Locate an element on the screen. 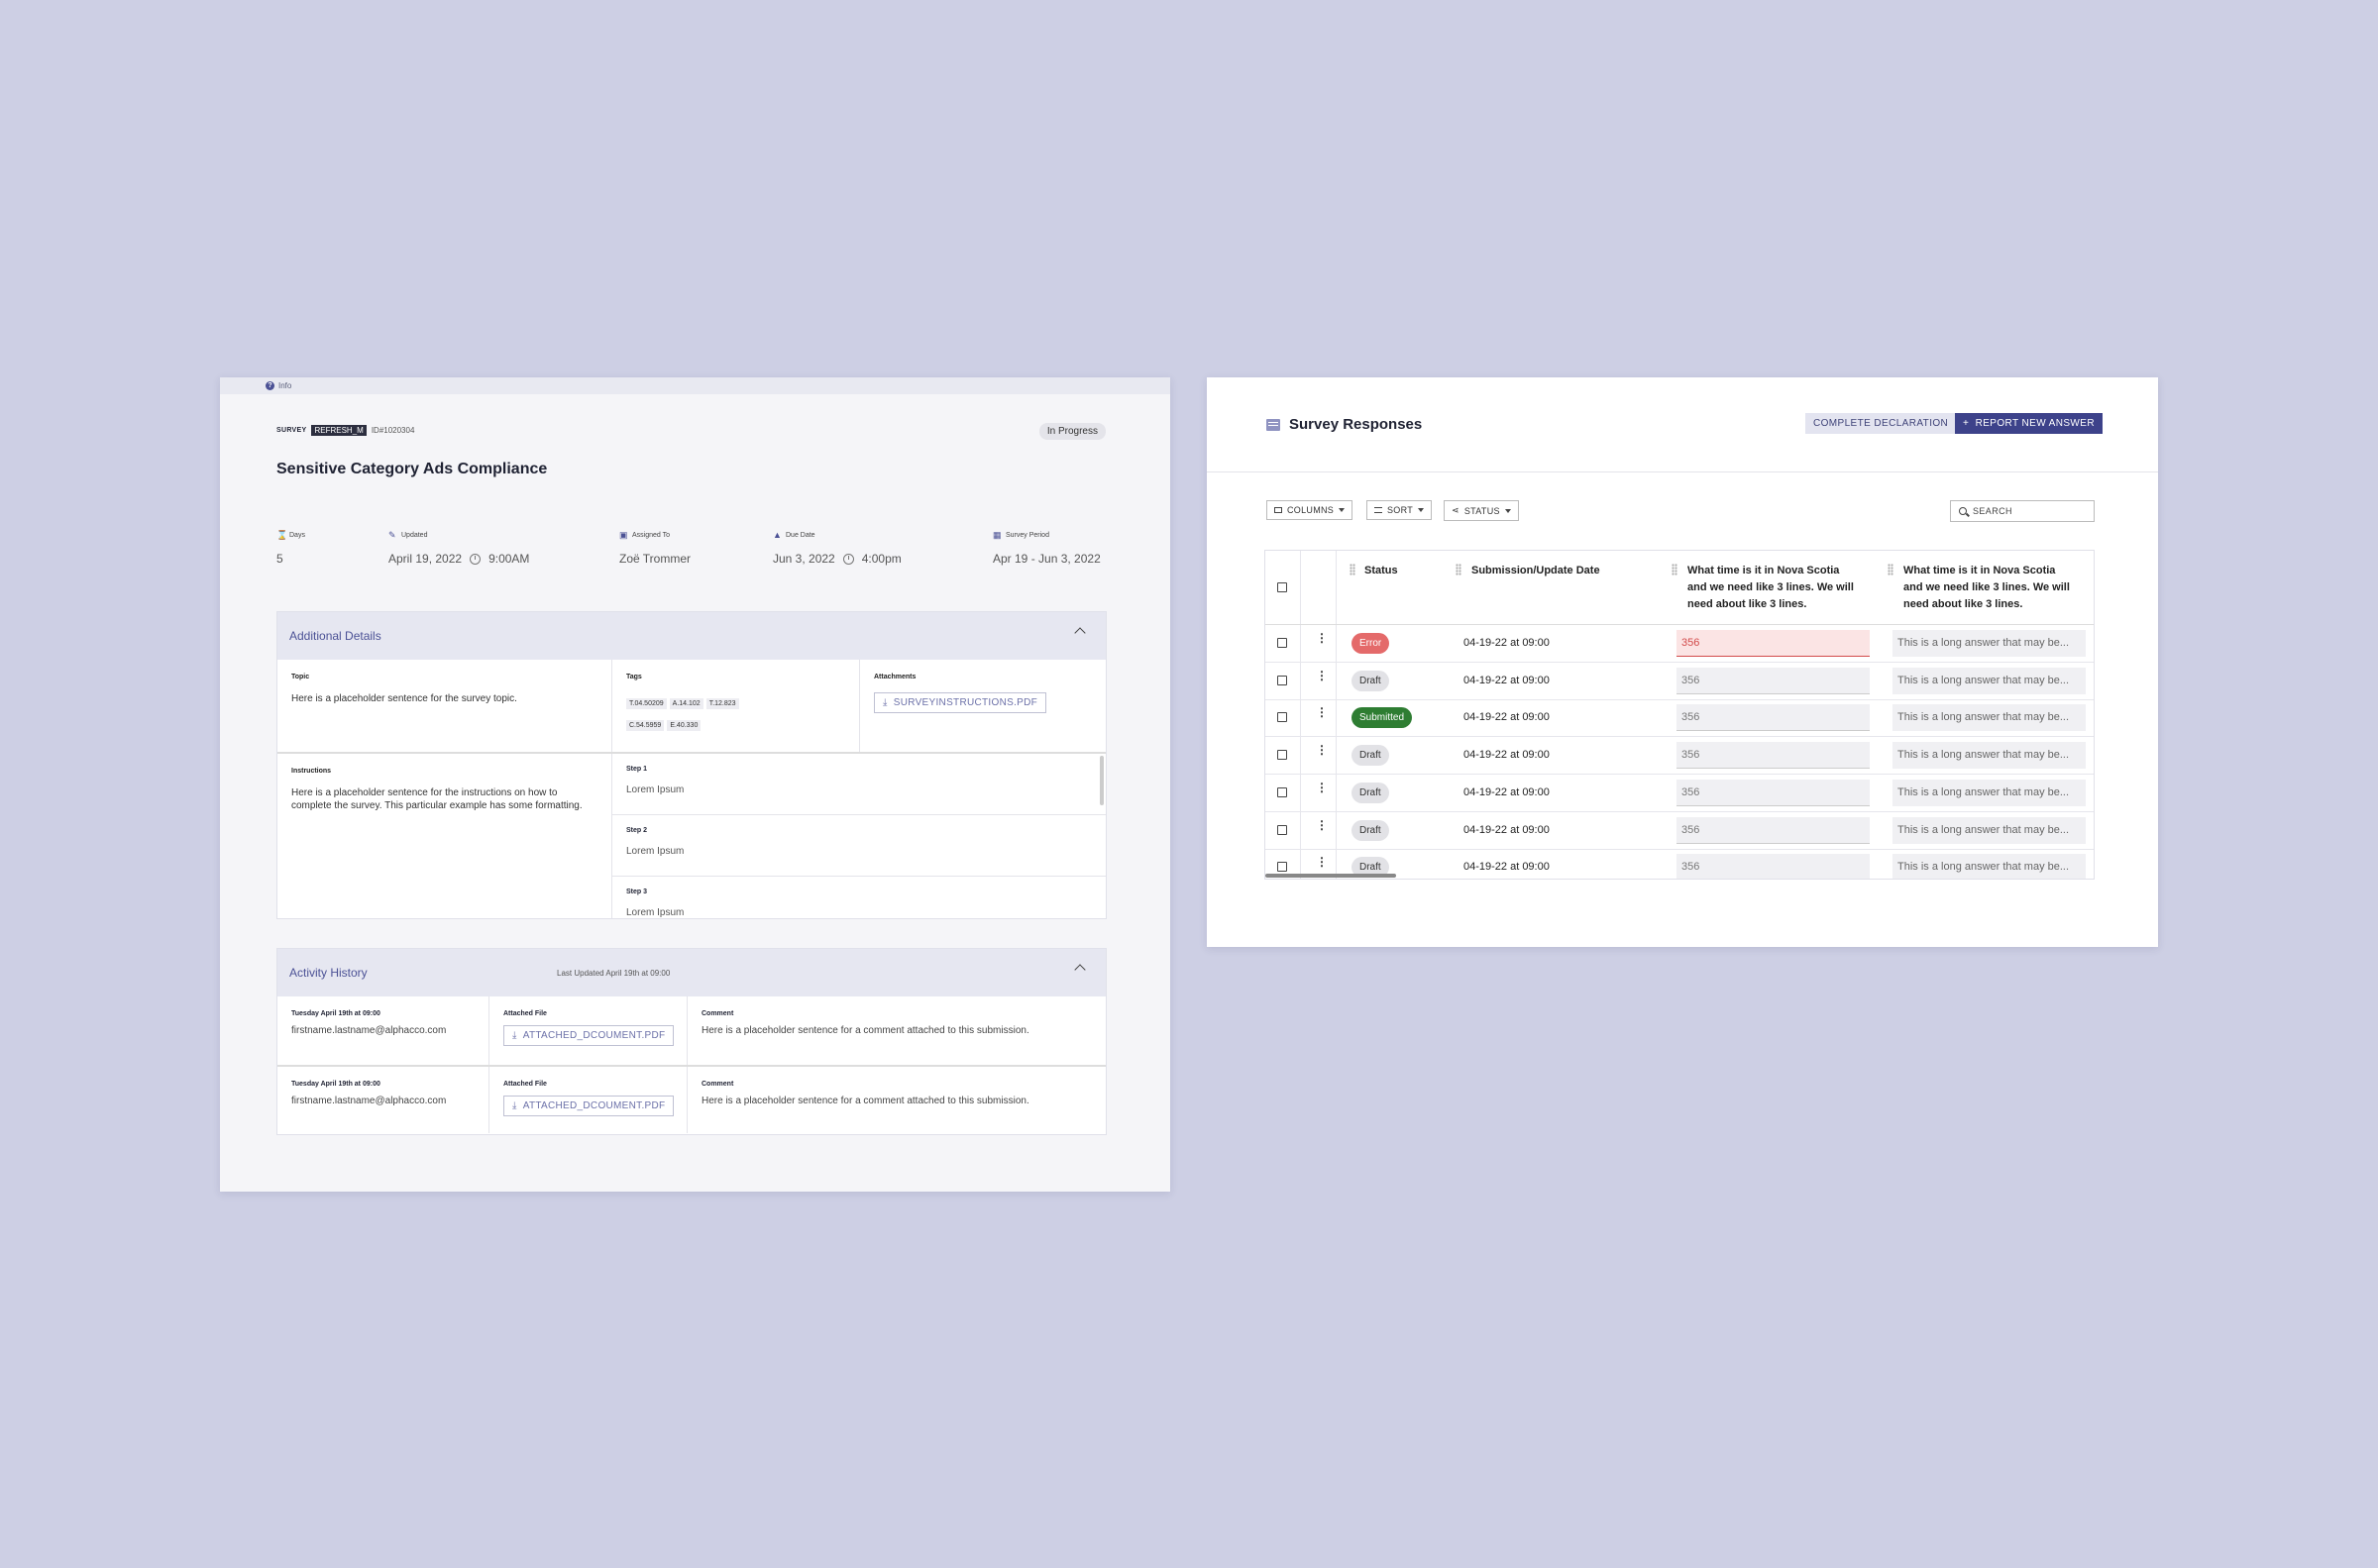  step-label: Step 2 is located at coordinates (637, 831).